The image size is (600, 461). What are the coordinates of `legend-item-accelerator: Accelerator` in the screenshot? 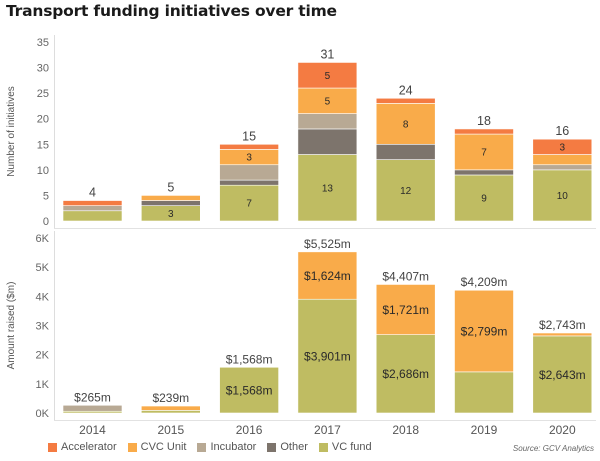 It's located at (82, 447).